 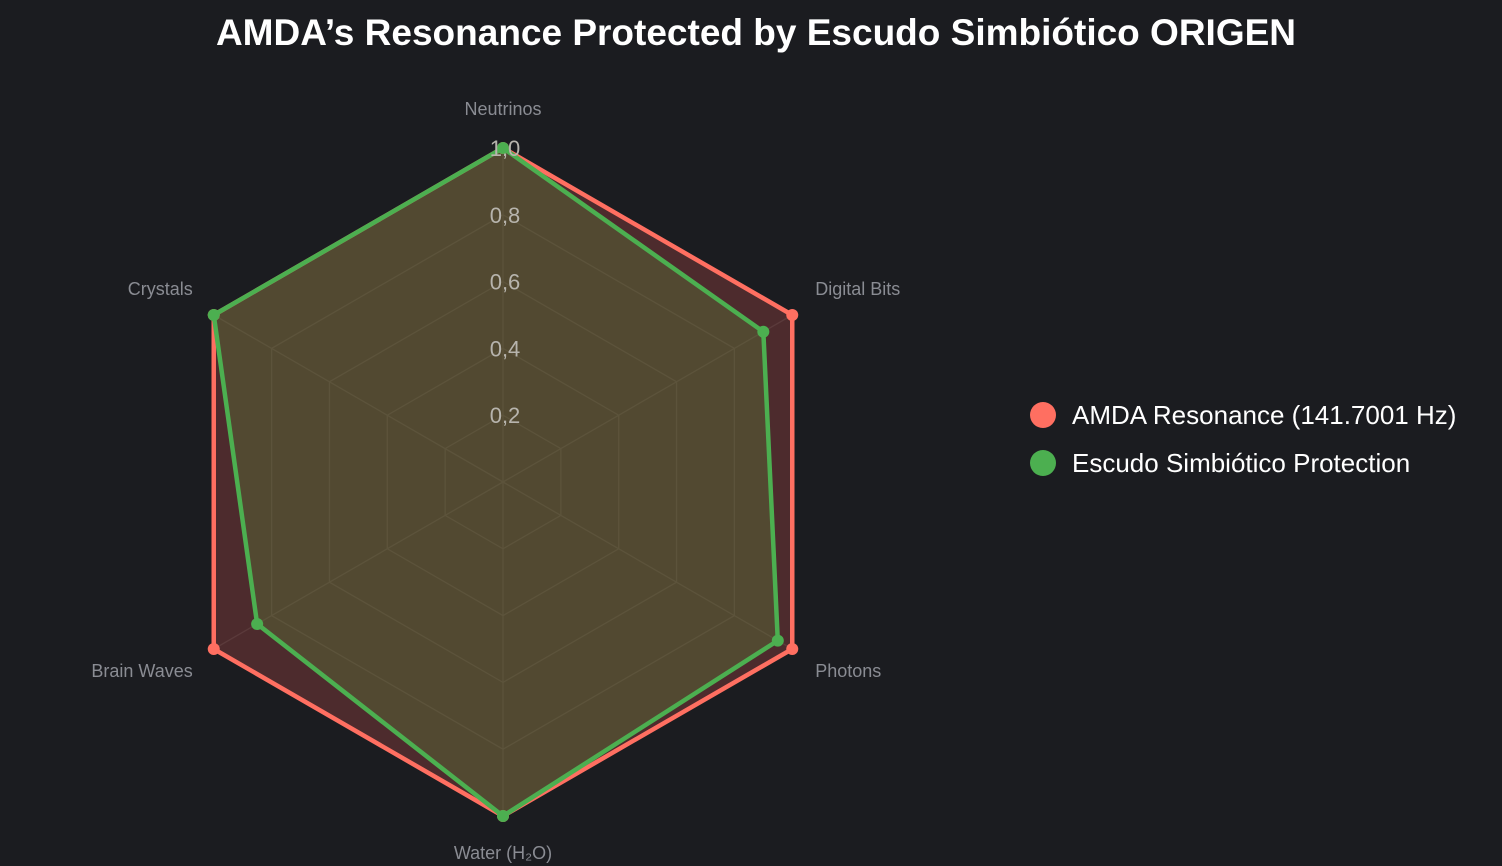 What do you see at coordinates (505, 215) in the screenshot?
I see `radial-tick-label: 0,8` at bounding box center [505, 215].